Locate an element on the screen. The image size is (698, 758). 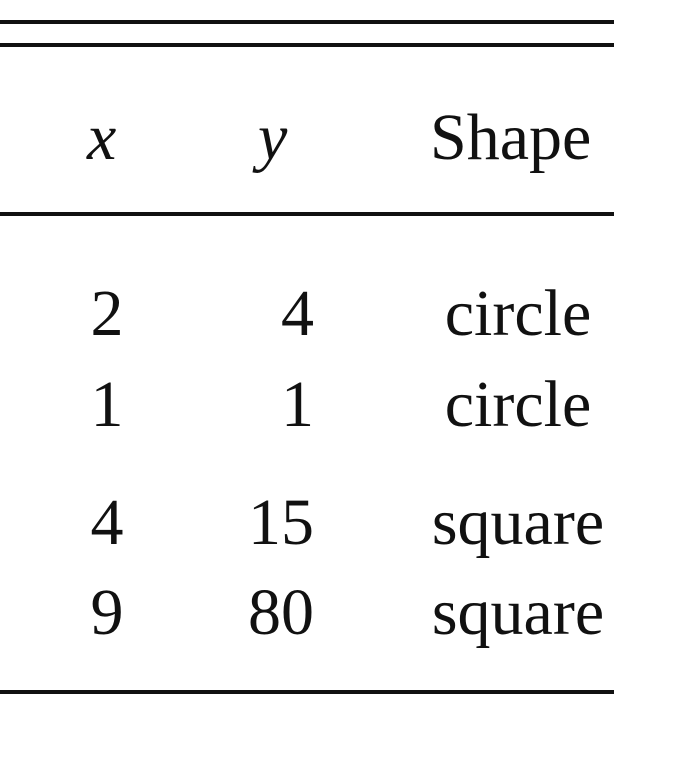
cell-x-row-3: 4 is located at coordinates (107, 522).